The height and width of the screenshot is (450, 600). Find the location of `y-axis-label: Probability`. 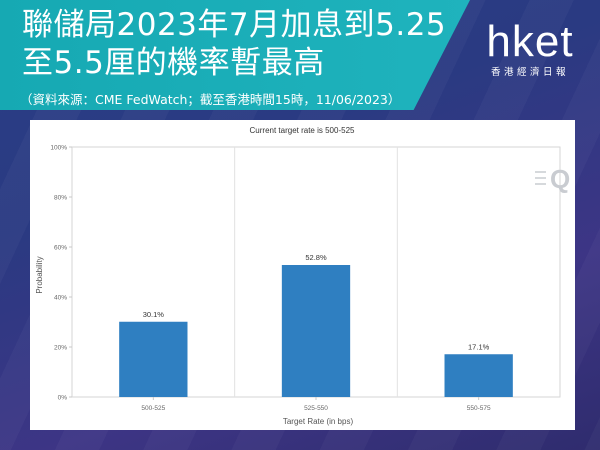

y-axis-label: Probability is located at coordinates (39, 274).